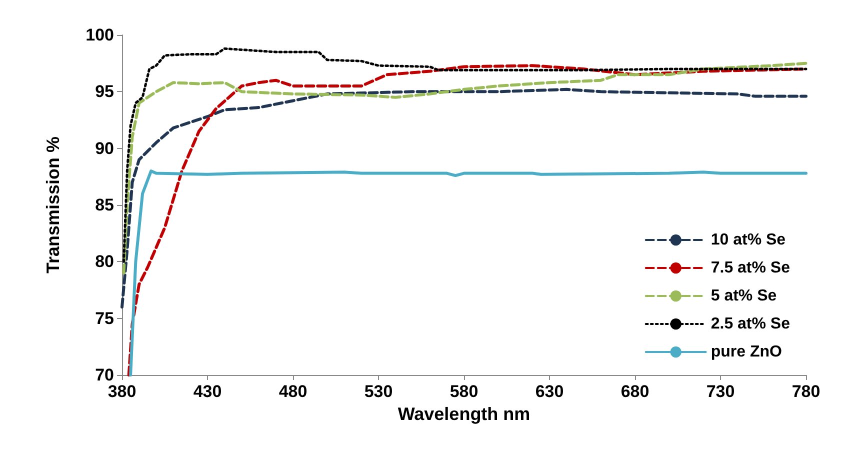  Describe the element at coordinates (207, 391) in the screenshot. I see `x-tick-label: 430` at that location.